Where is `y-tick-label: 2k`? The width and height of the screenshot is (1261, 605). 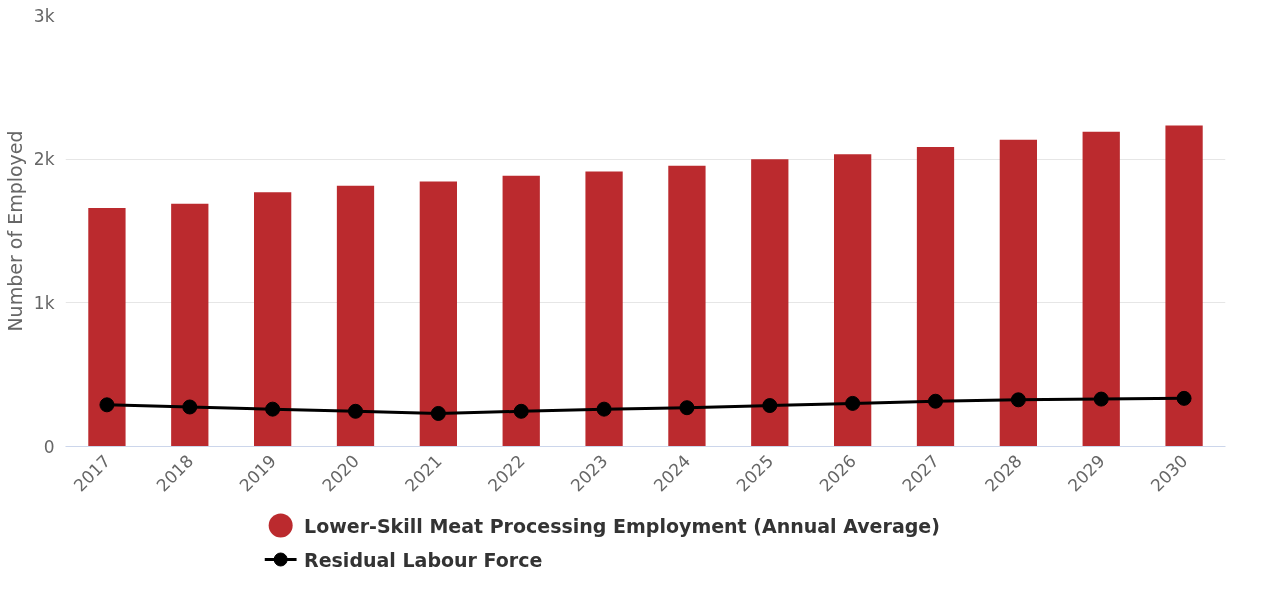
y-tick-label: 2k is located at coordinates (44, 159).